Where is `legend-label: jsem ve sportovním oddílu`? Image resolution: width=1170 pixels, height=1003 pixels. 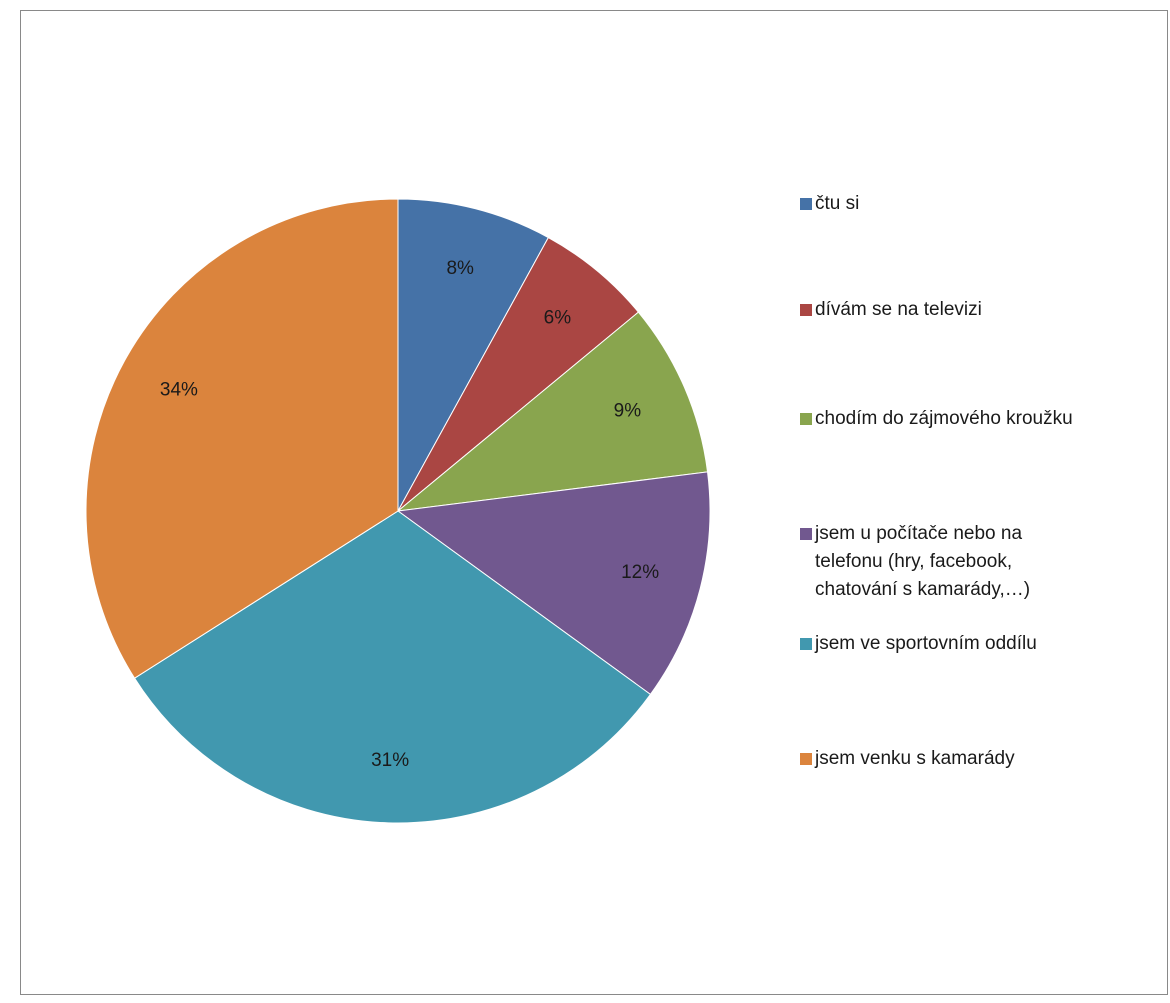
legend-label: jsem ve sportovním oddílu is located at coordinates (926, 643).